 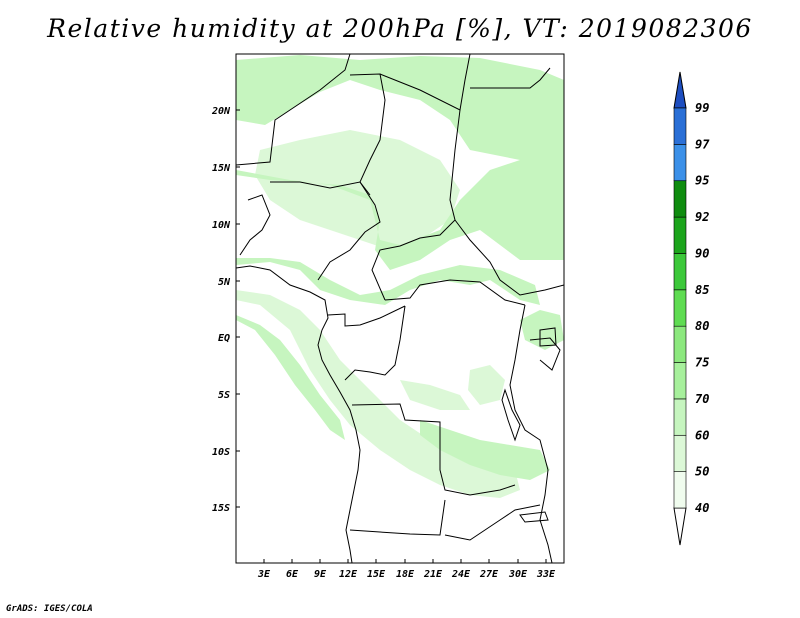 What do you see at coordinates (264, 574) in the screenshot?
I see `lon-label: 3E` at bounding box center [264, 574].